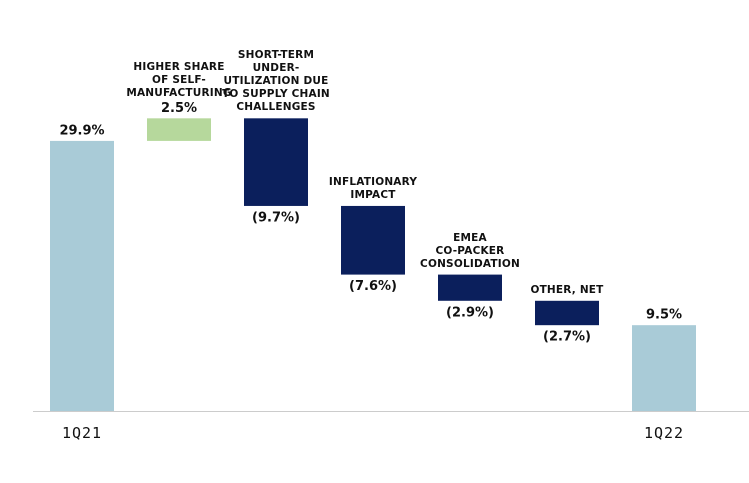 This screenshot has width=749, height=483. I want to click on value-label: 9.5%, so click(664, 315).